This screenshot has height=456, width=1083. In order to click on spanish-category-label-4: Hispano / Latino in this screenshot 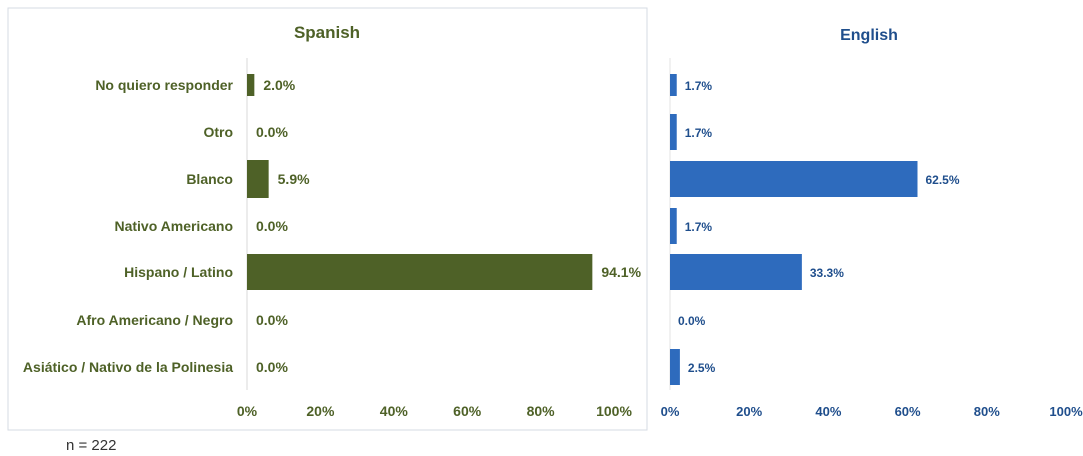, I will do `click(178, 272)`.